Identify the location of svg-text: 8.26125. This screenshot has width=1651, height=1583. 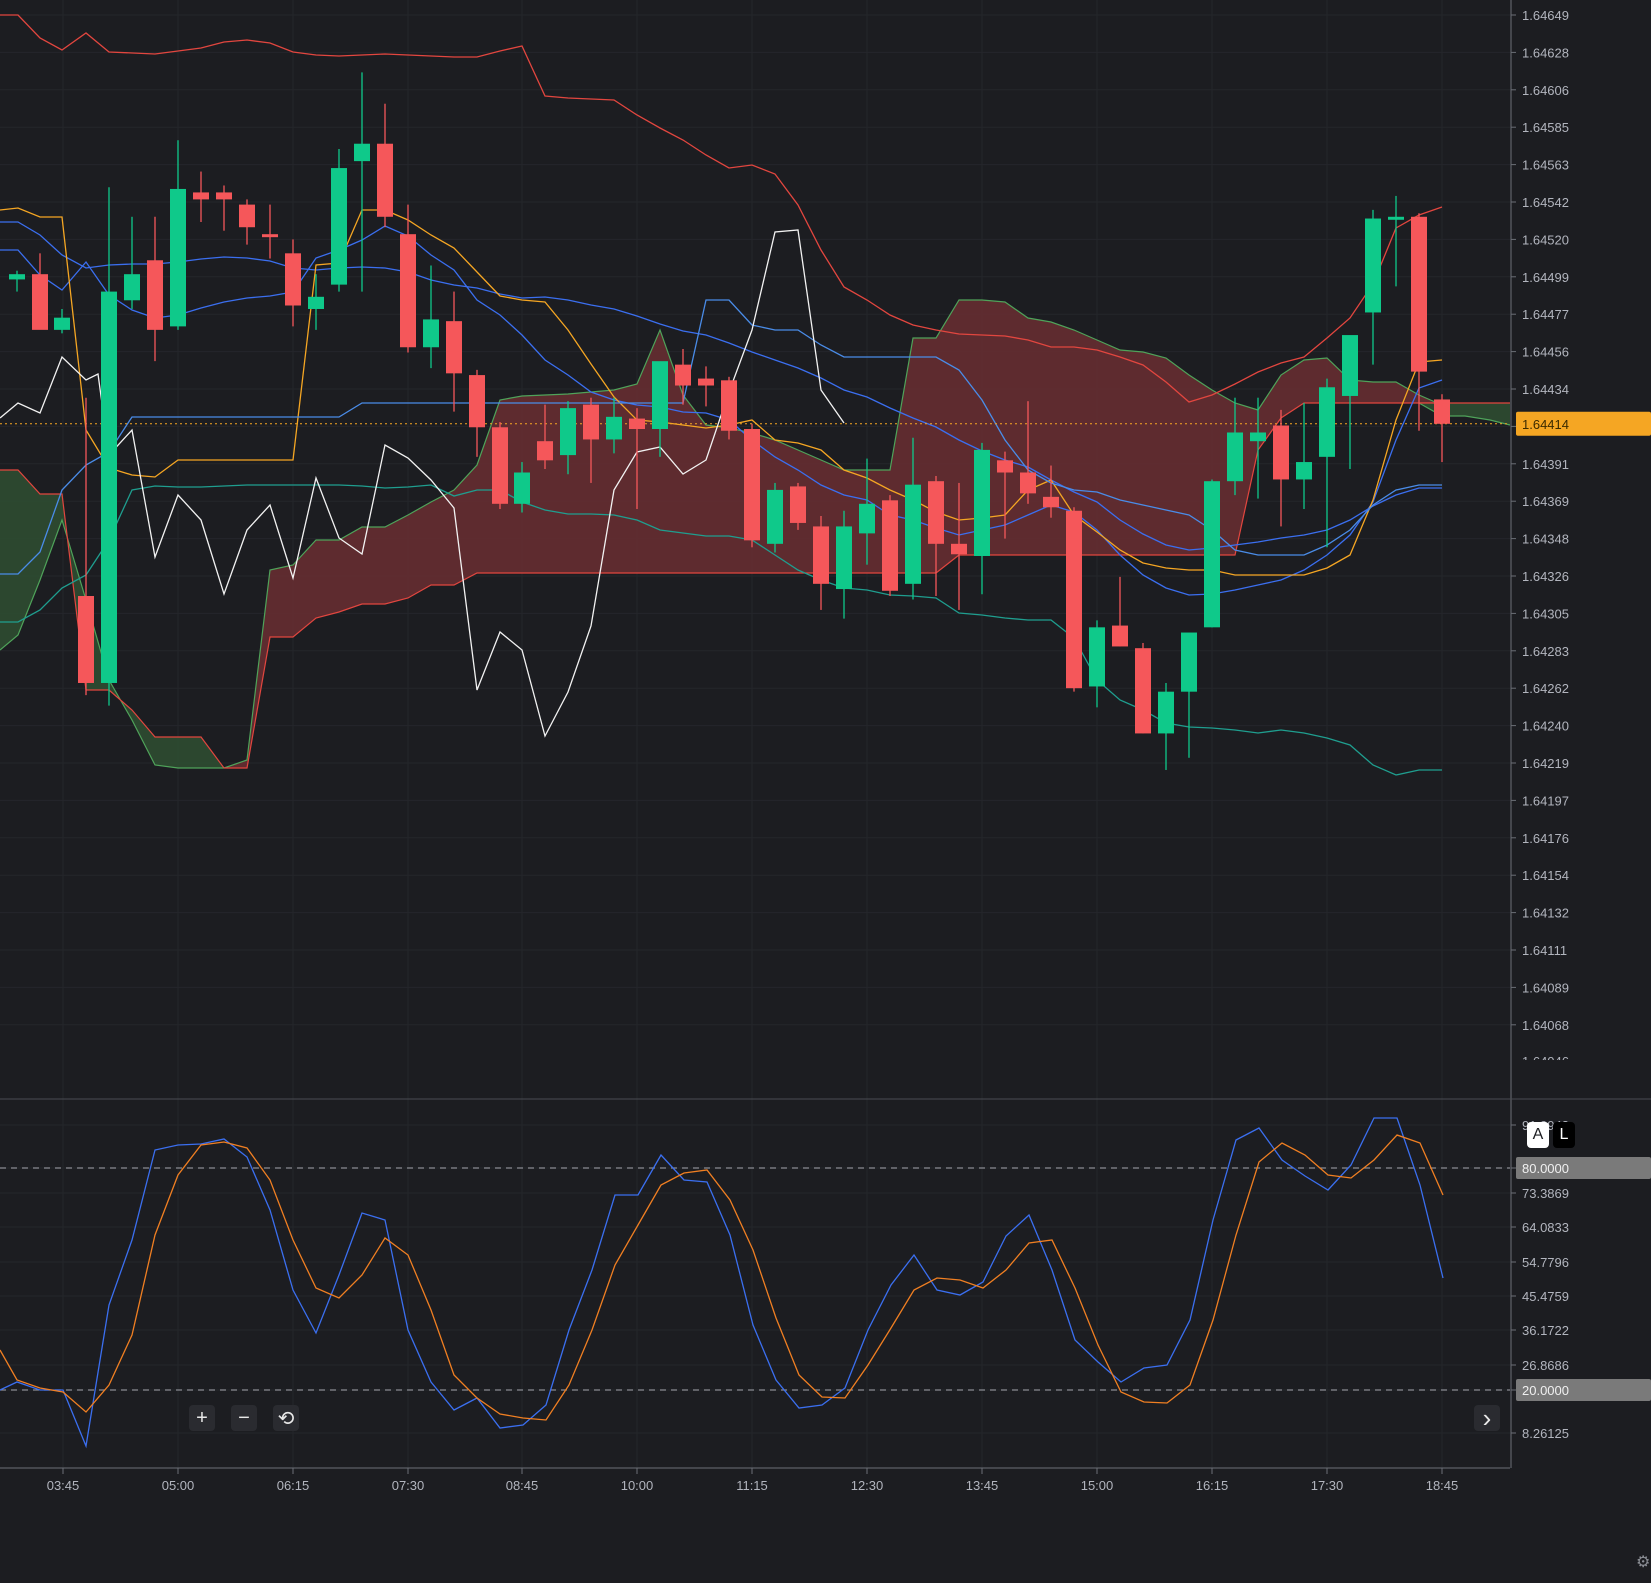
(1545, 1433).